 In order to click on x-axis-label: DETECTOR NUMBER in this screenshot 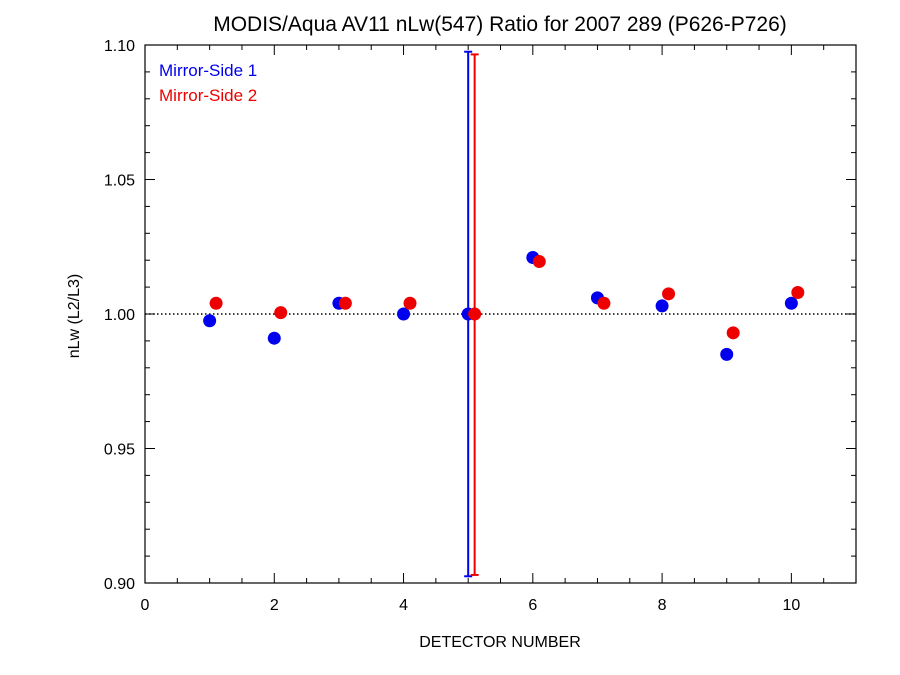, I will do `click(500, 642)`.